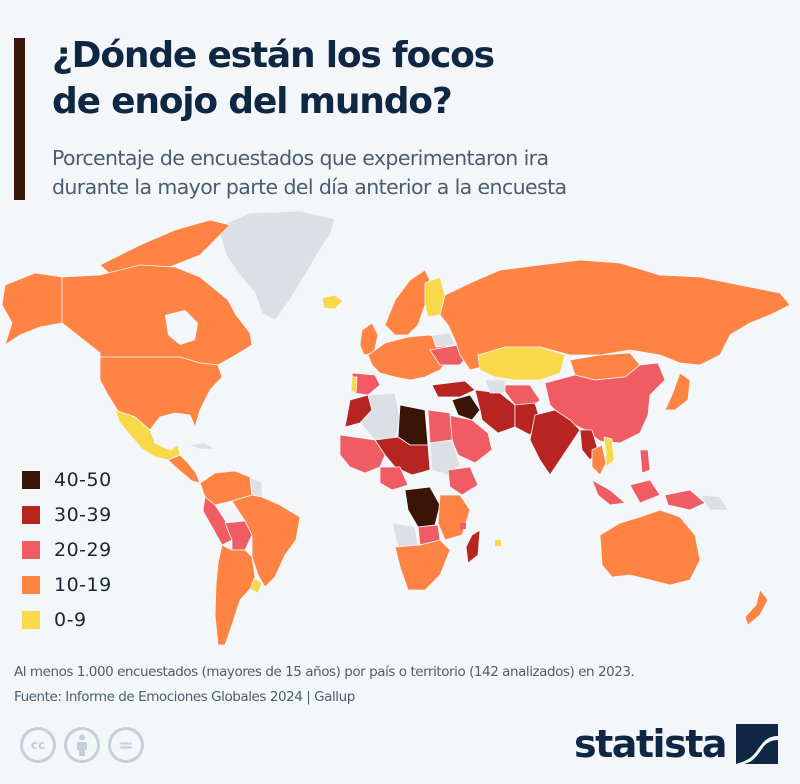  Describe the element at coordinates (83, 549) in the screenshot. I see `legend-label: 20-29` at that location.